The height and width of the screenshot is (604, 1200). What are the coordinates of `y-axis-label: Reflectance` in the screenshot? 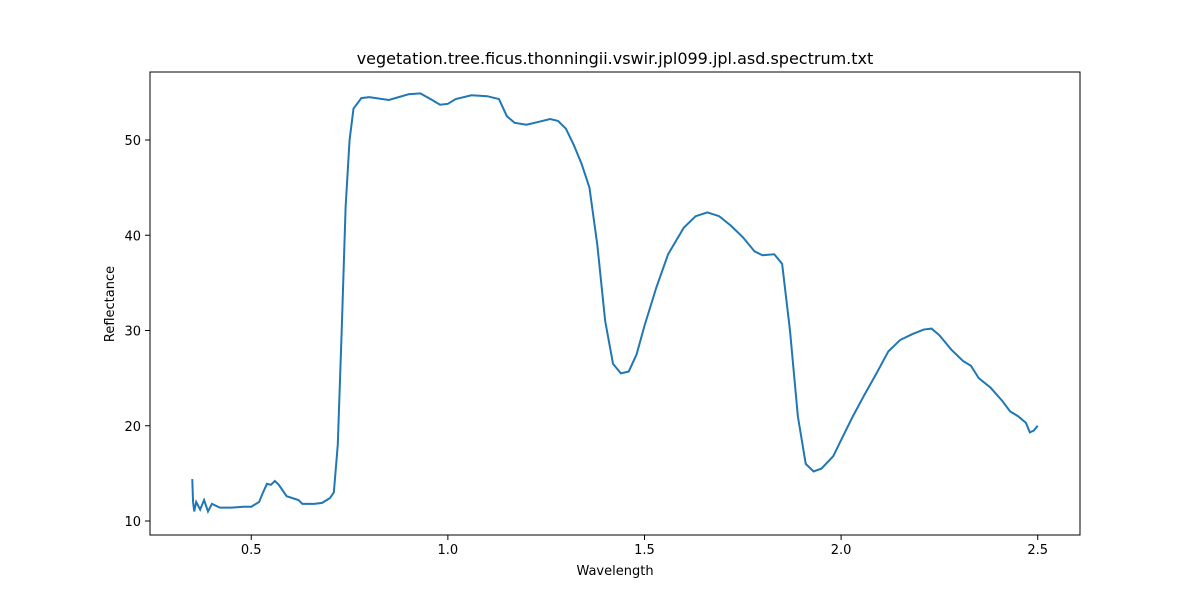 It's located at (110, 304).